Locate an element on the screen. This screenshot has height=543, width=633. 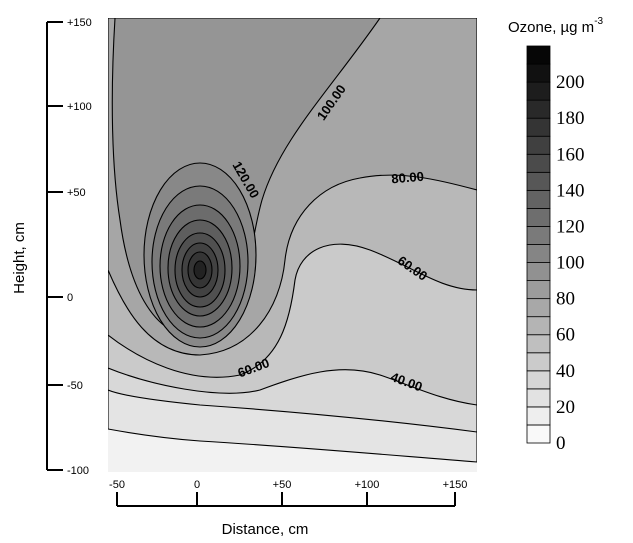
colorbar-tick-label: 20 is located at coordinates (565, 407).